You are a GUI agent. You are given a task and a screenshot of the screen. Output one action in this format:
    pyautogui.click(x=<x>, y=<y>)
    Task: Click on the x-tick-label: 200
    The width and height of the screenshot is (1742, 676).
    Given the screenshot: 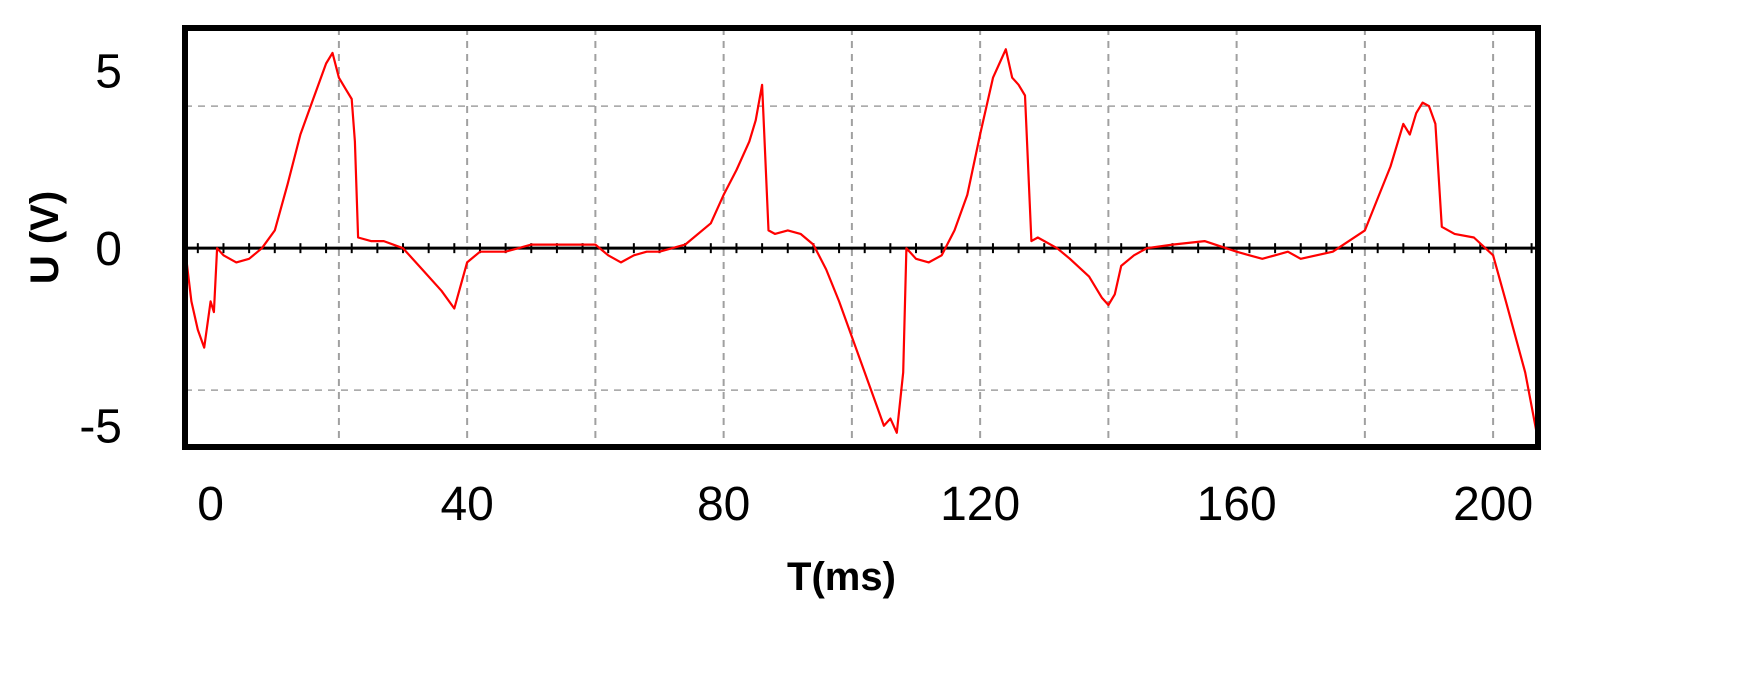 What is the action you would take?
    pyautogui.click(x=1493, y=504)
    